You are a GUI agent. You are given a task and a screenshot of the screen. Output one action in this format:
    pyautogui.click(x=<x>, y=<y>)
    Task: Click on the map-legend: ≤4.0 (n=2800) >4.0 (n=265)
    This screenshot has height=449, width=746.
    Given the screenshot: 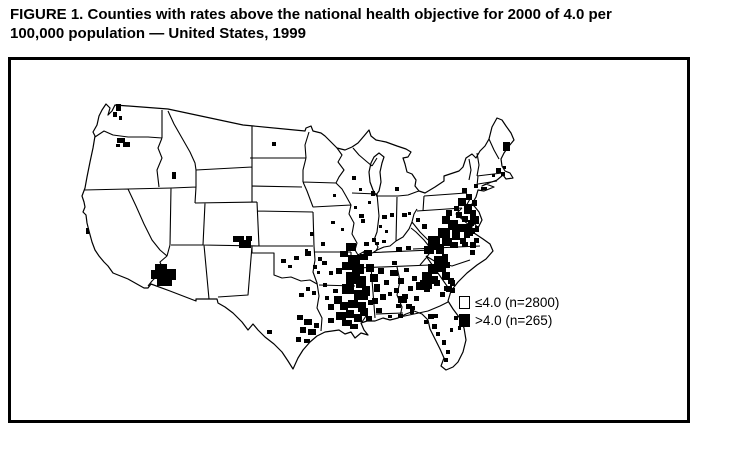 What is the action you would take?
    pyautogui.click(x=509, y=311)
    